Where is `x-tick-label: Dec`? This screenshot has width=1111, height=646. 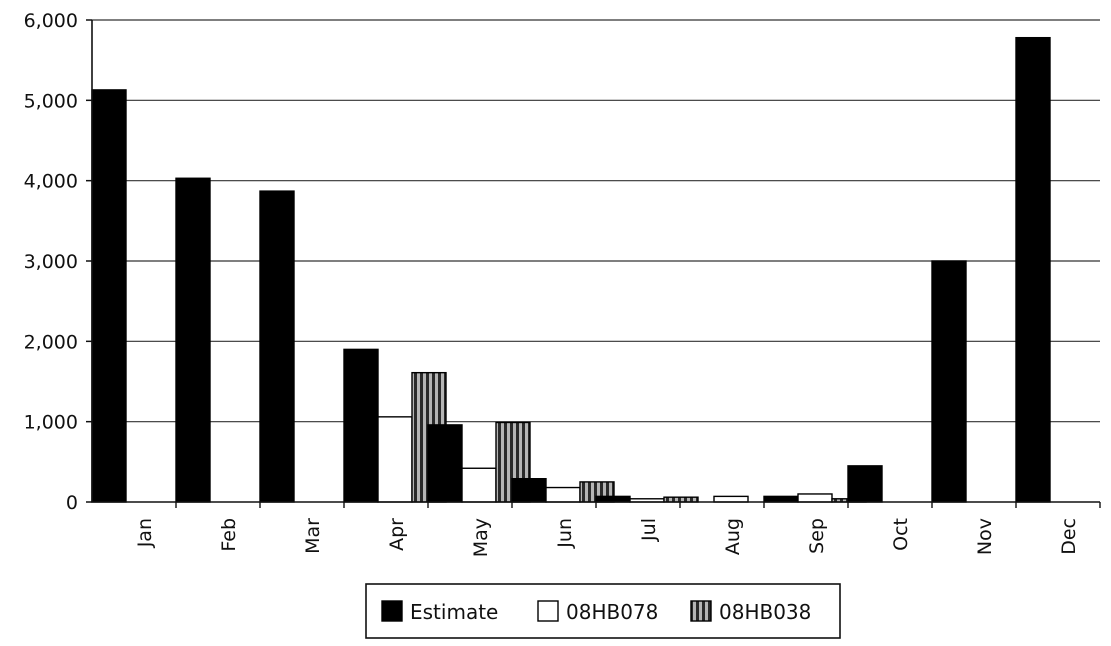
x-tick-label: Dec is located at coordinates (1069, 536).